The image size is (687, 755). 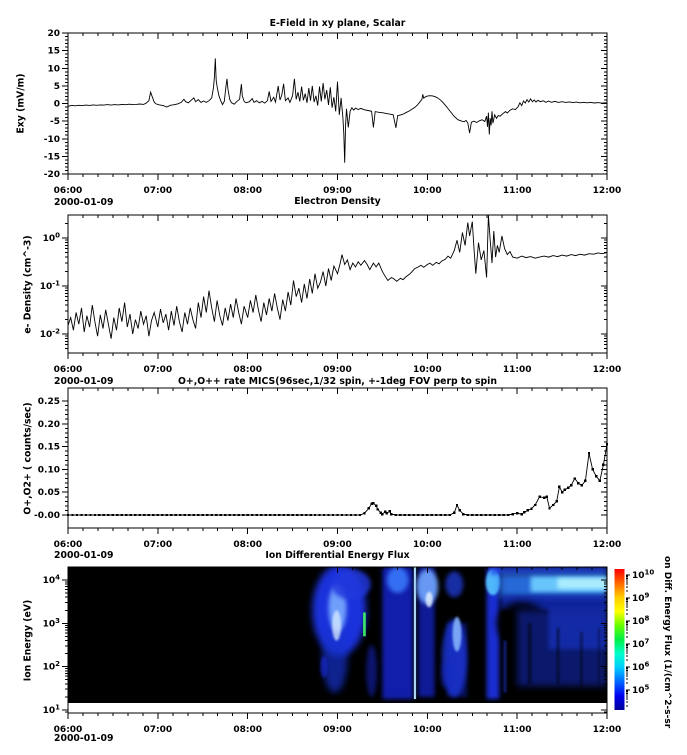 What do you see at coordinates (641, 598) in the screenshot?
I see `colorbar-tick-label: 109` at bounding box center [641, 598].